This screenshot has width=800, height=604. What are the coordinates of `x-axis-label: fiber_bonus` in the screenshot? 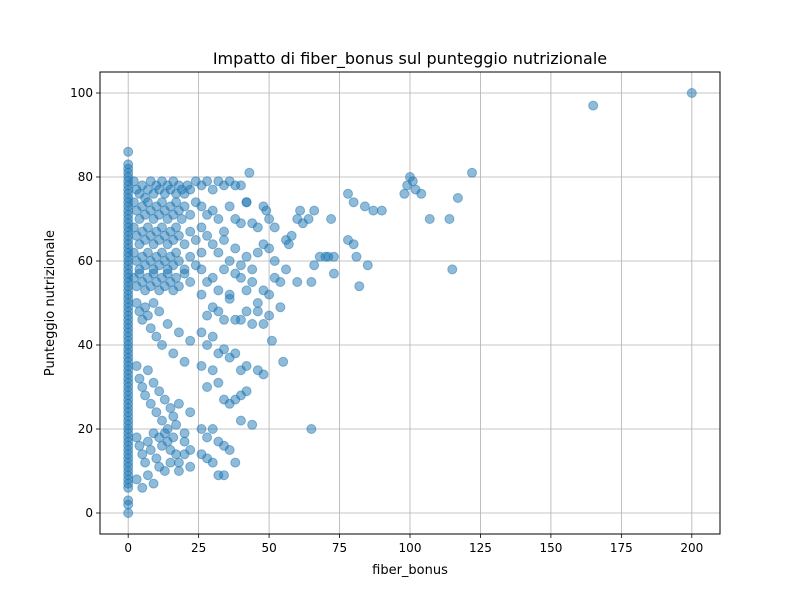 It's located at (410, 570).